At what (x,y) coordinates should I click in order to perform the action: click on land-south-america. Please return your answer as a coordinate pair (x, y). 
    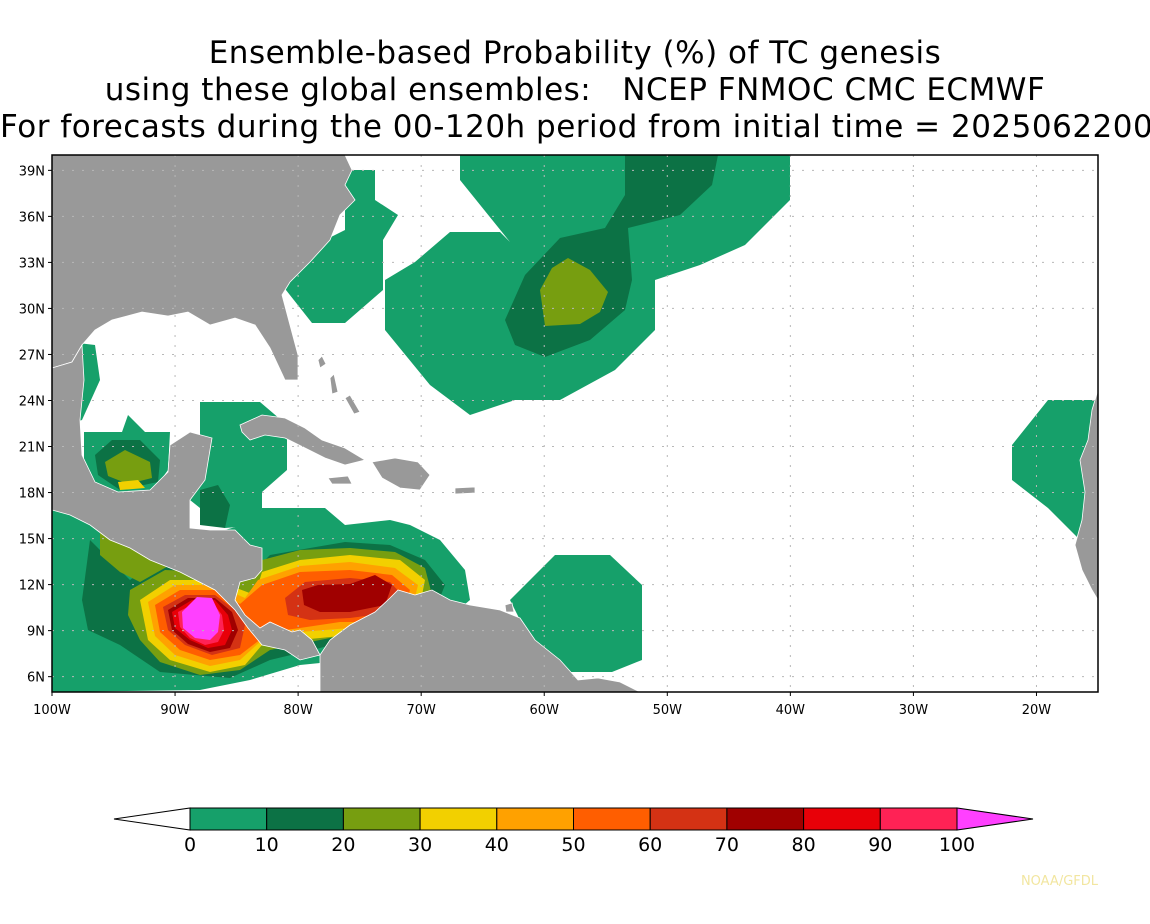
    Looking at the image, I should click on (480, 640).